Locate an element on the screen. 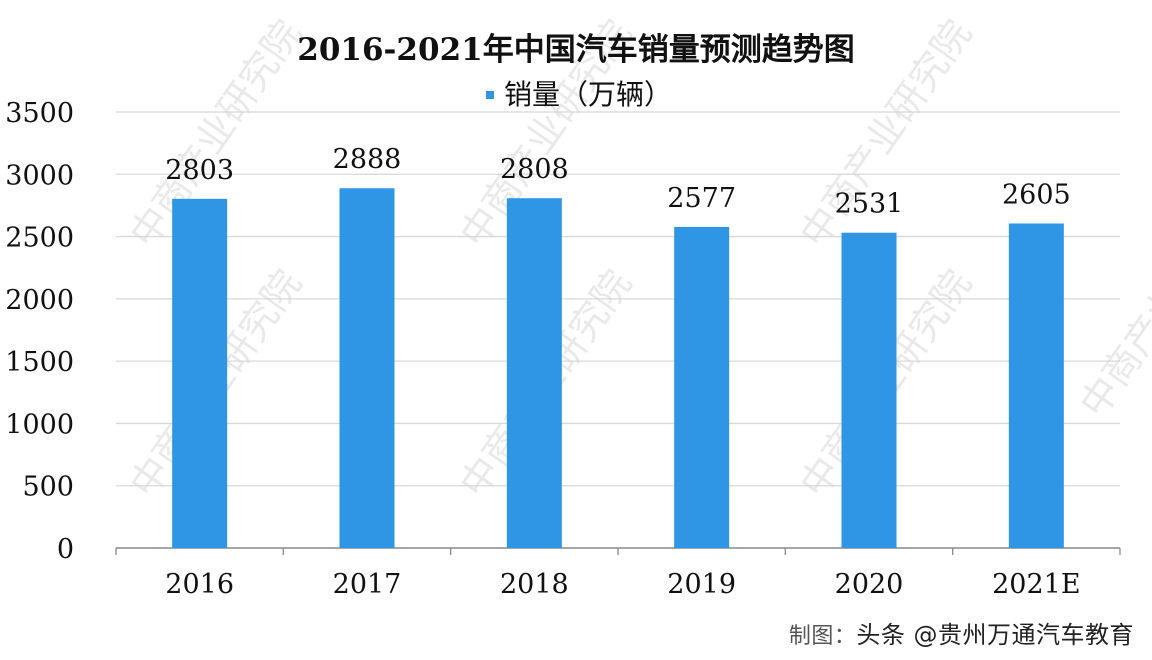  x-tick-label: 2021E is located at coordinates (1036, 584).